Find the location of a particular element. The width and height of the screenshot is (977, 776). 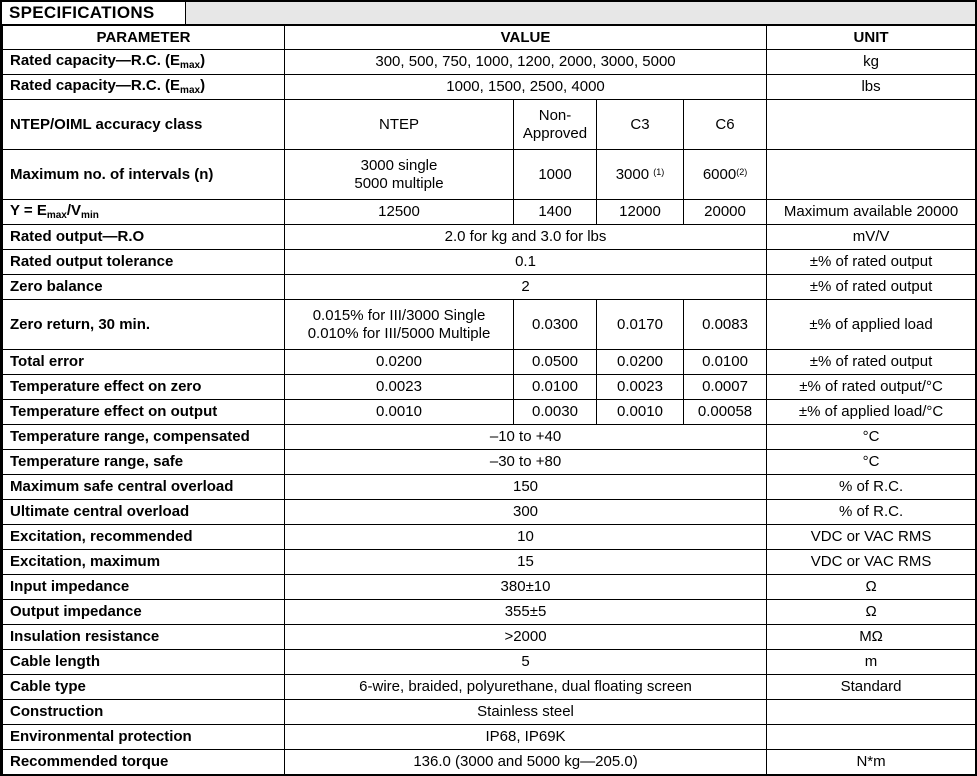

value-cell: 0.1 is located at coordinates (525, 262).